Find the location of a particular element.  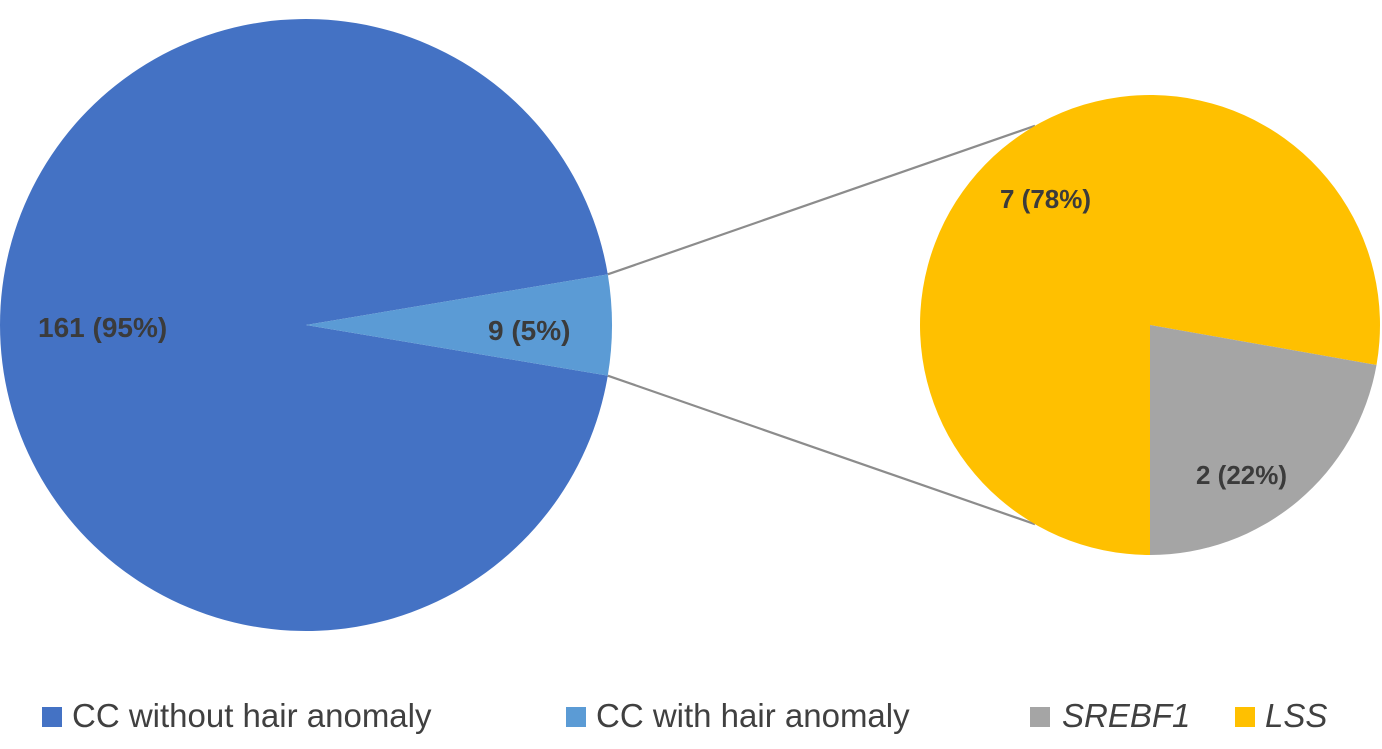

legend-swatch-cc-with-hair-anomaly is located at coordinates (576, 717).